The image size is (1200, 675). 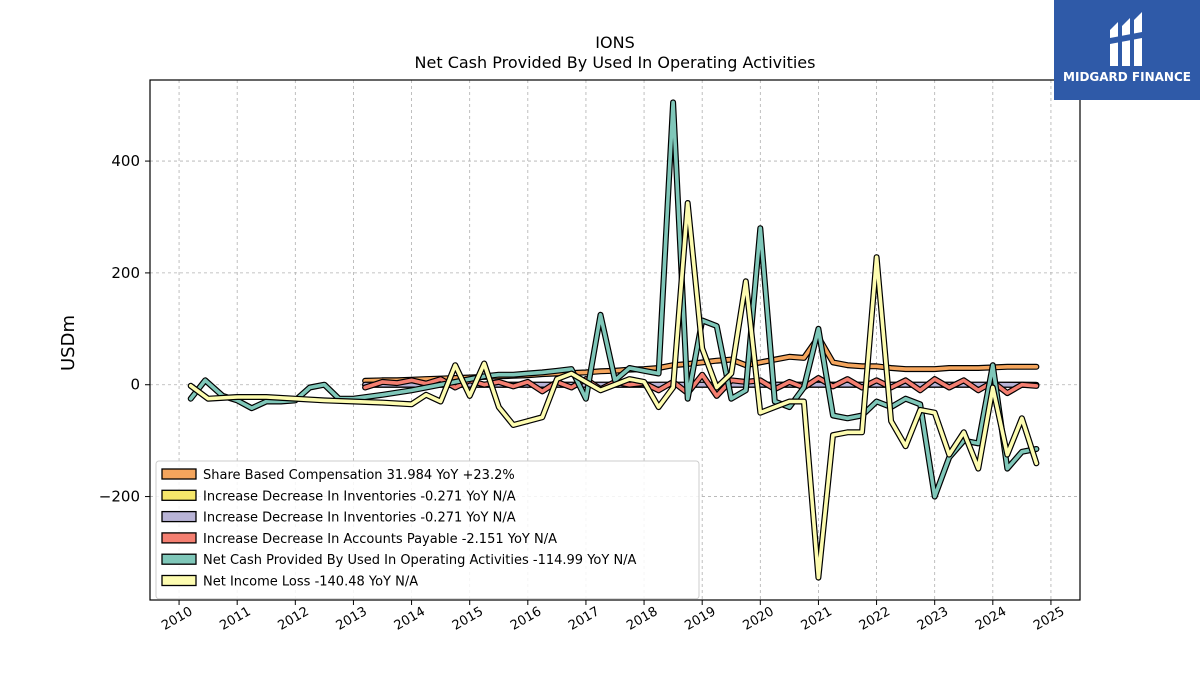 I want to click on series-line, so click(x=701, y=385).